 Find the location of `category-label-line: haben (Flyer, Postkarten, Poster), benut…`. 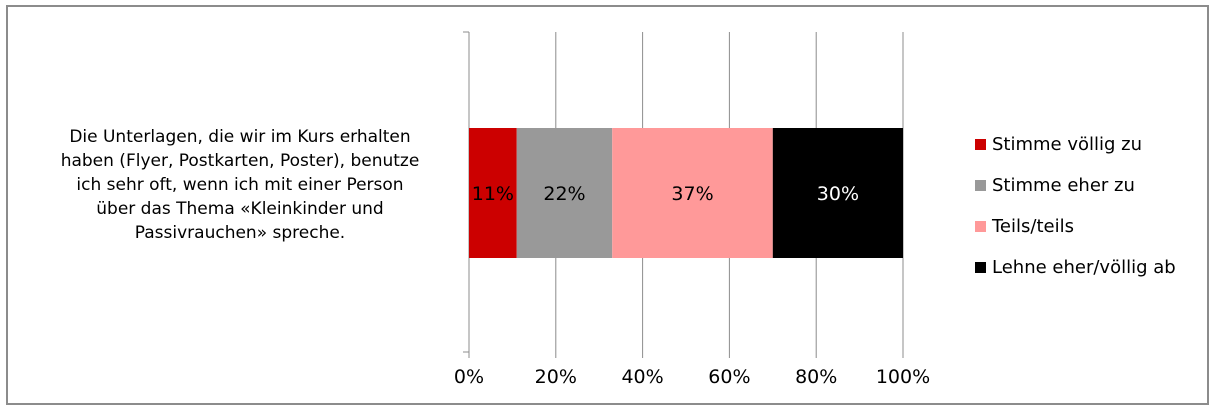

category-label-line: haben (Flyer, Postkarten, Poster), benut… is located at coordinates (240, 161).